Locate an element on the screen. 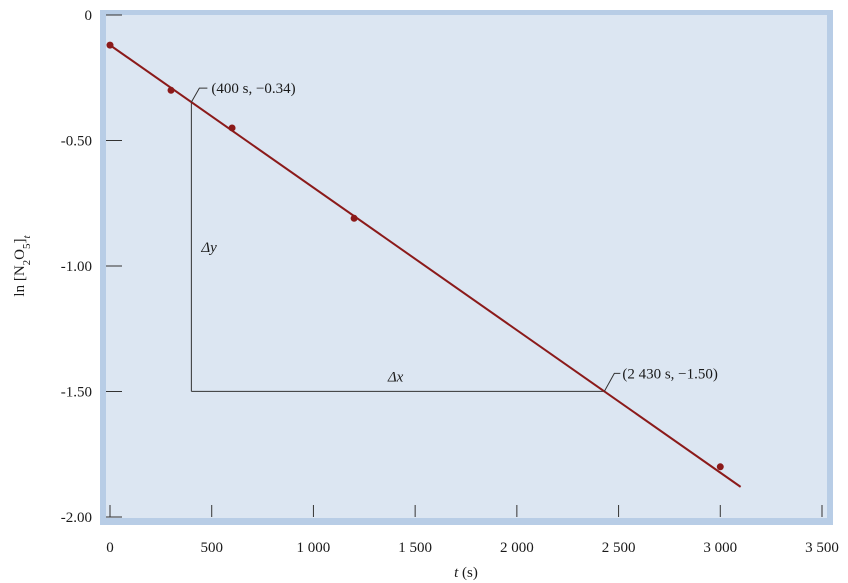 This screenshot has width=848, height=583. x-axis-ticks: 0 500 1 000 1 500 2 000 2 500 3 000 3 500 is located at coordinates (472, 530).